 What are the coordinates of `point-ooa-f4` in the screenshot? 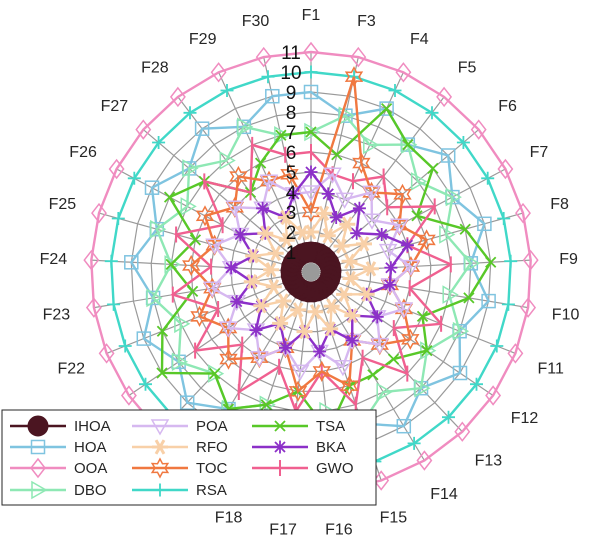 It's located at (403, 72).